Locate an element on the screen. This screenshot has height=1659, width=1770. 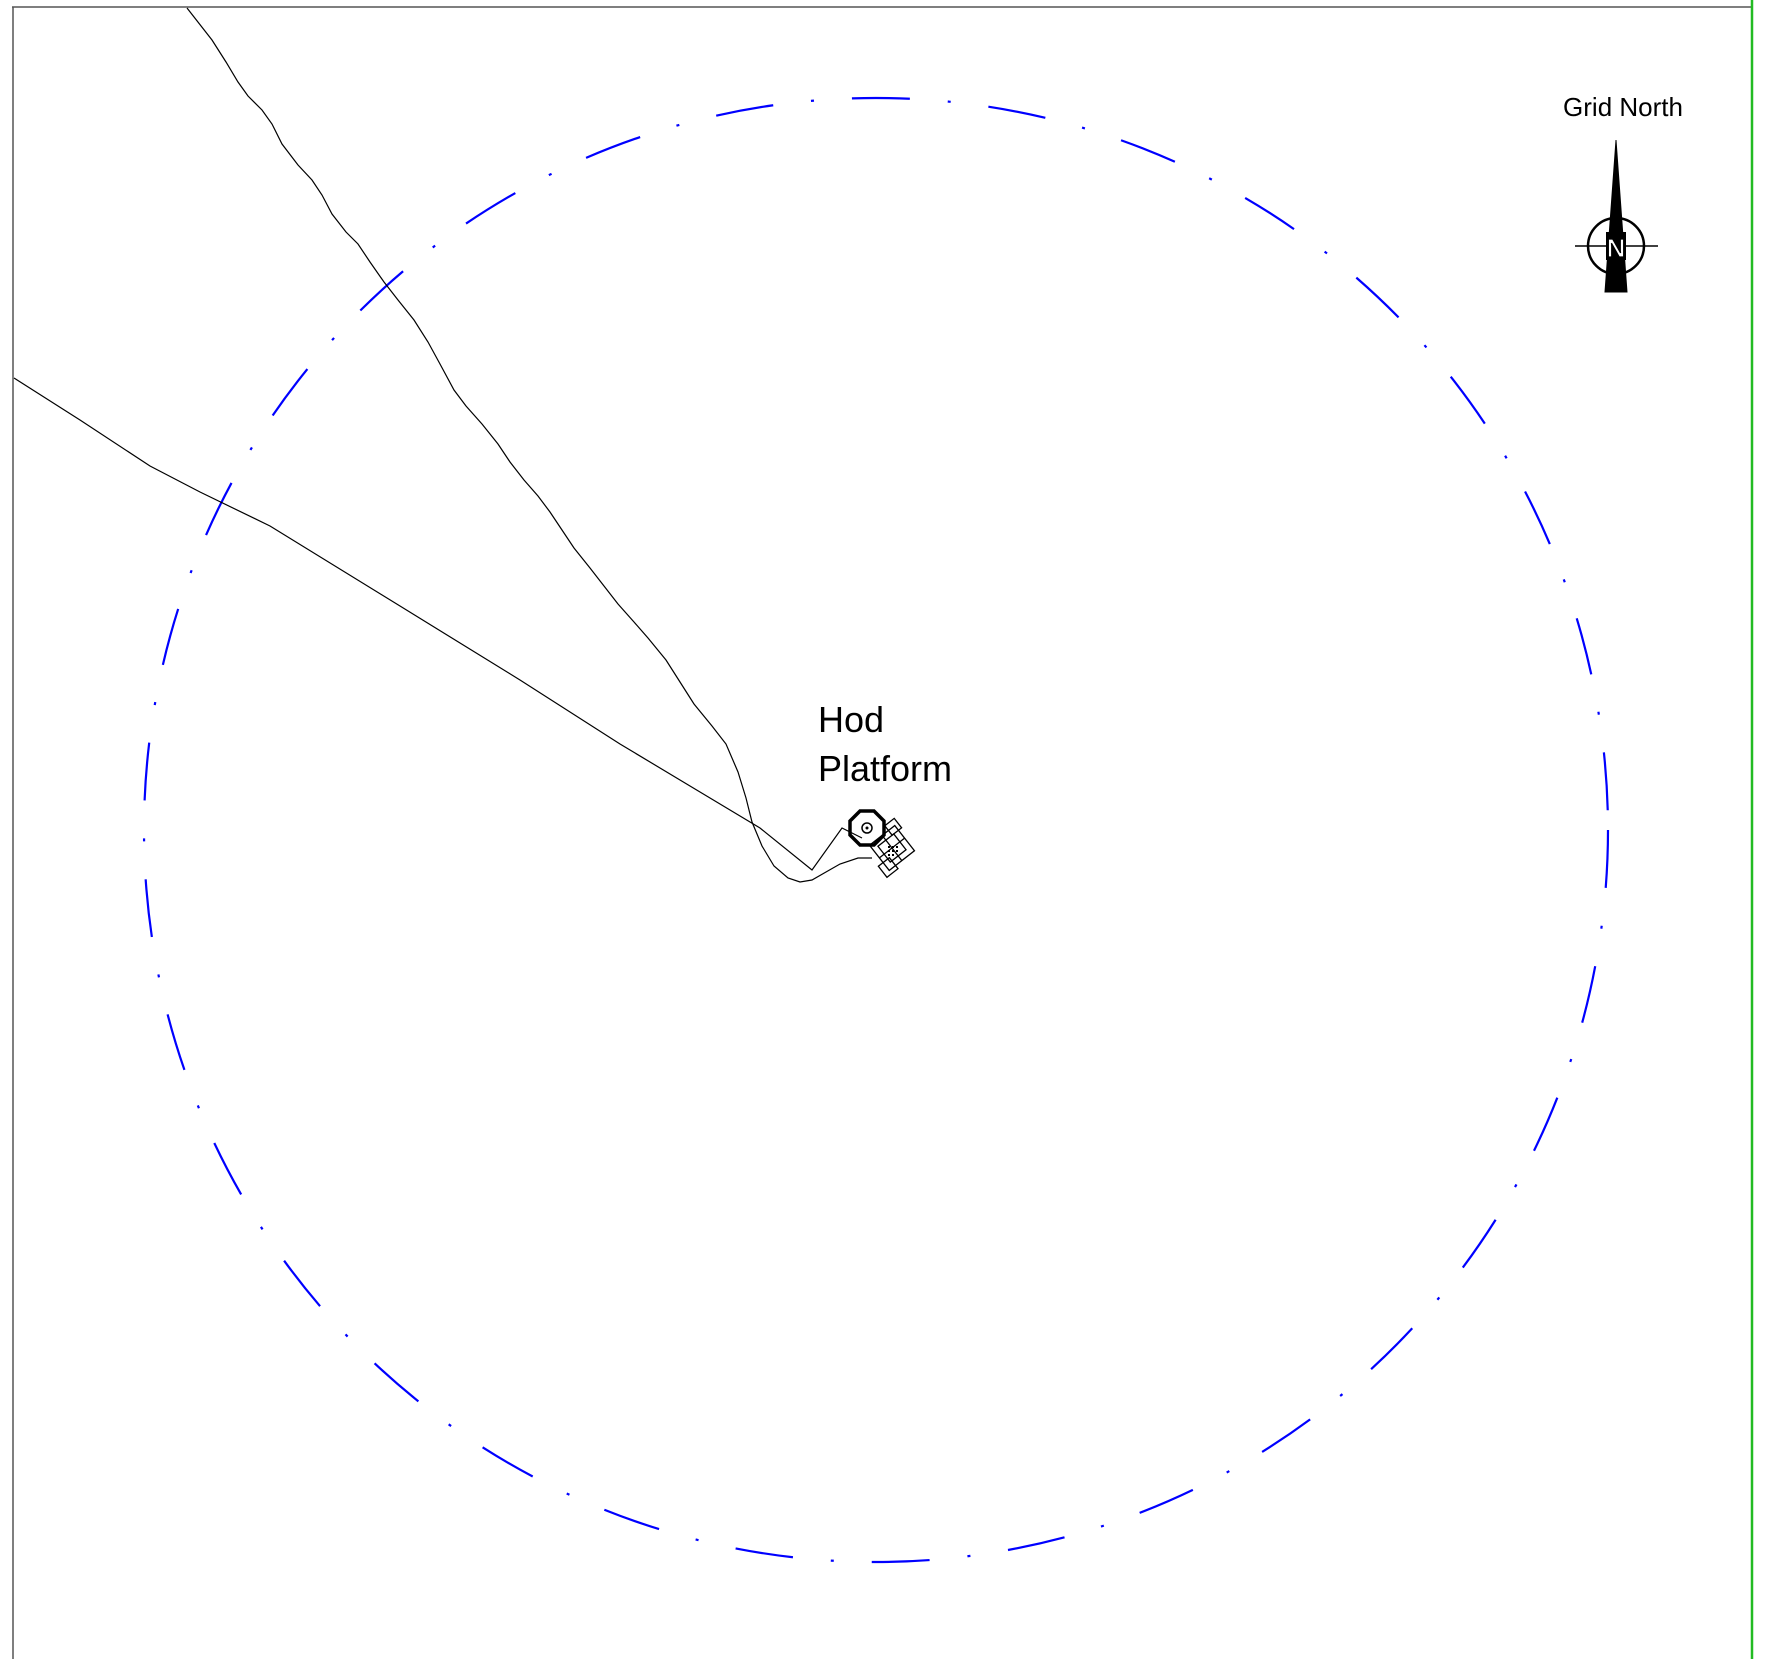
platform-center-dot is located at coordinates (867, 828).